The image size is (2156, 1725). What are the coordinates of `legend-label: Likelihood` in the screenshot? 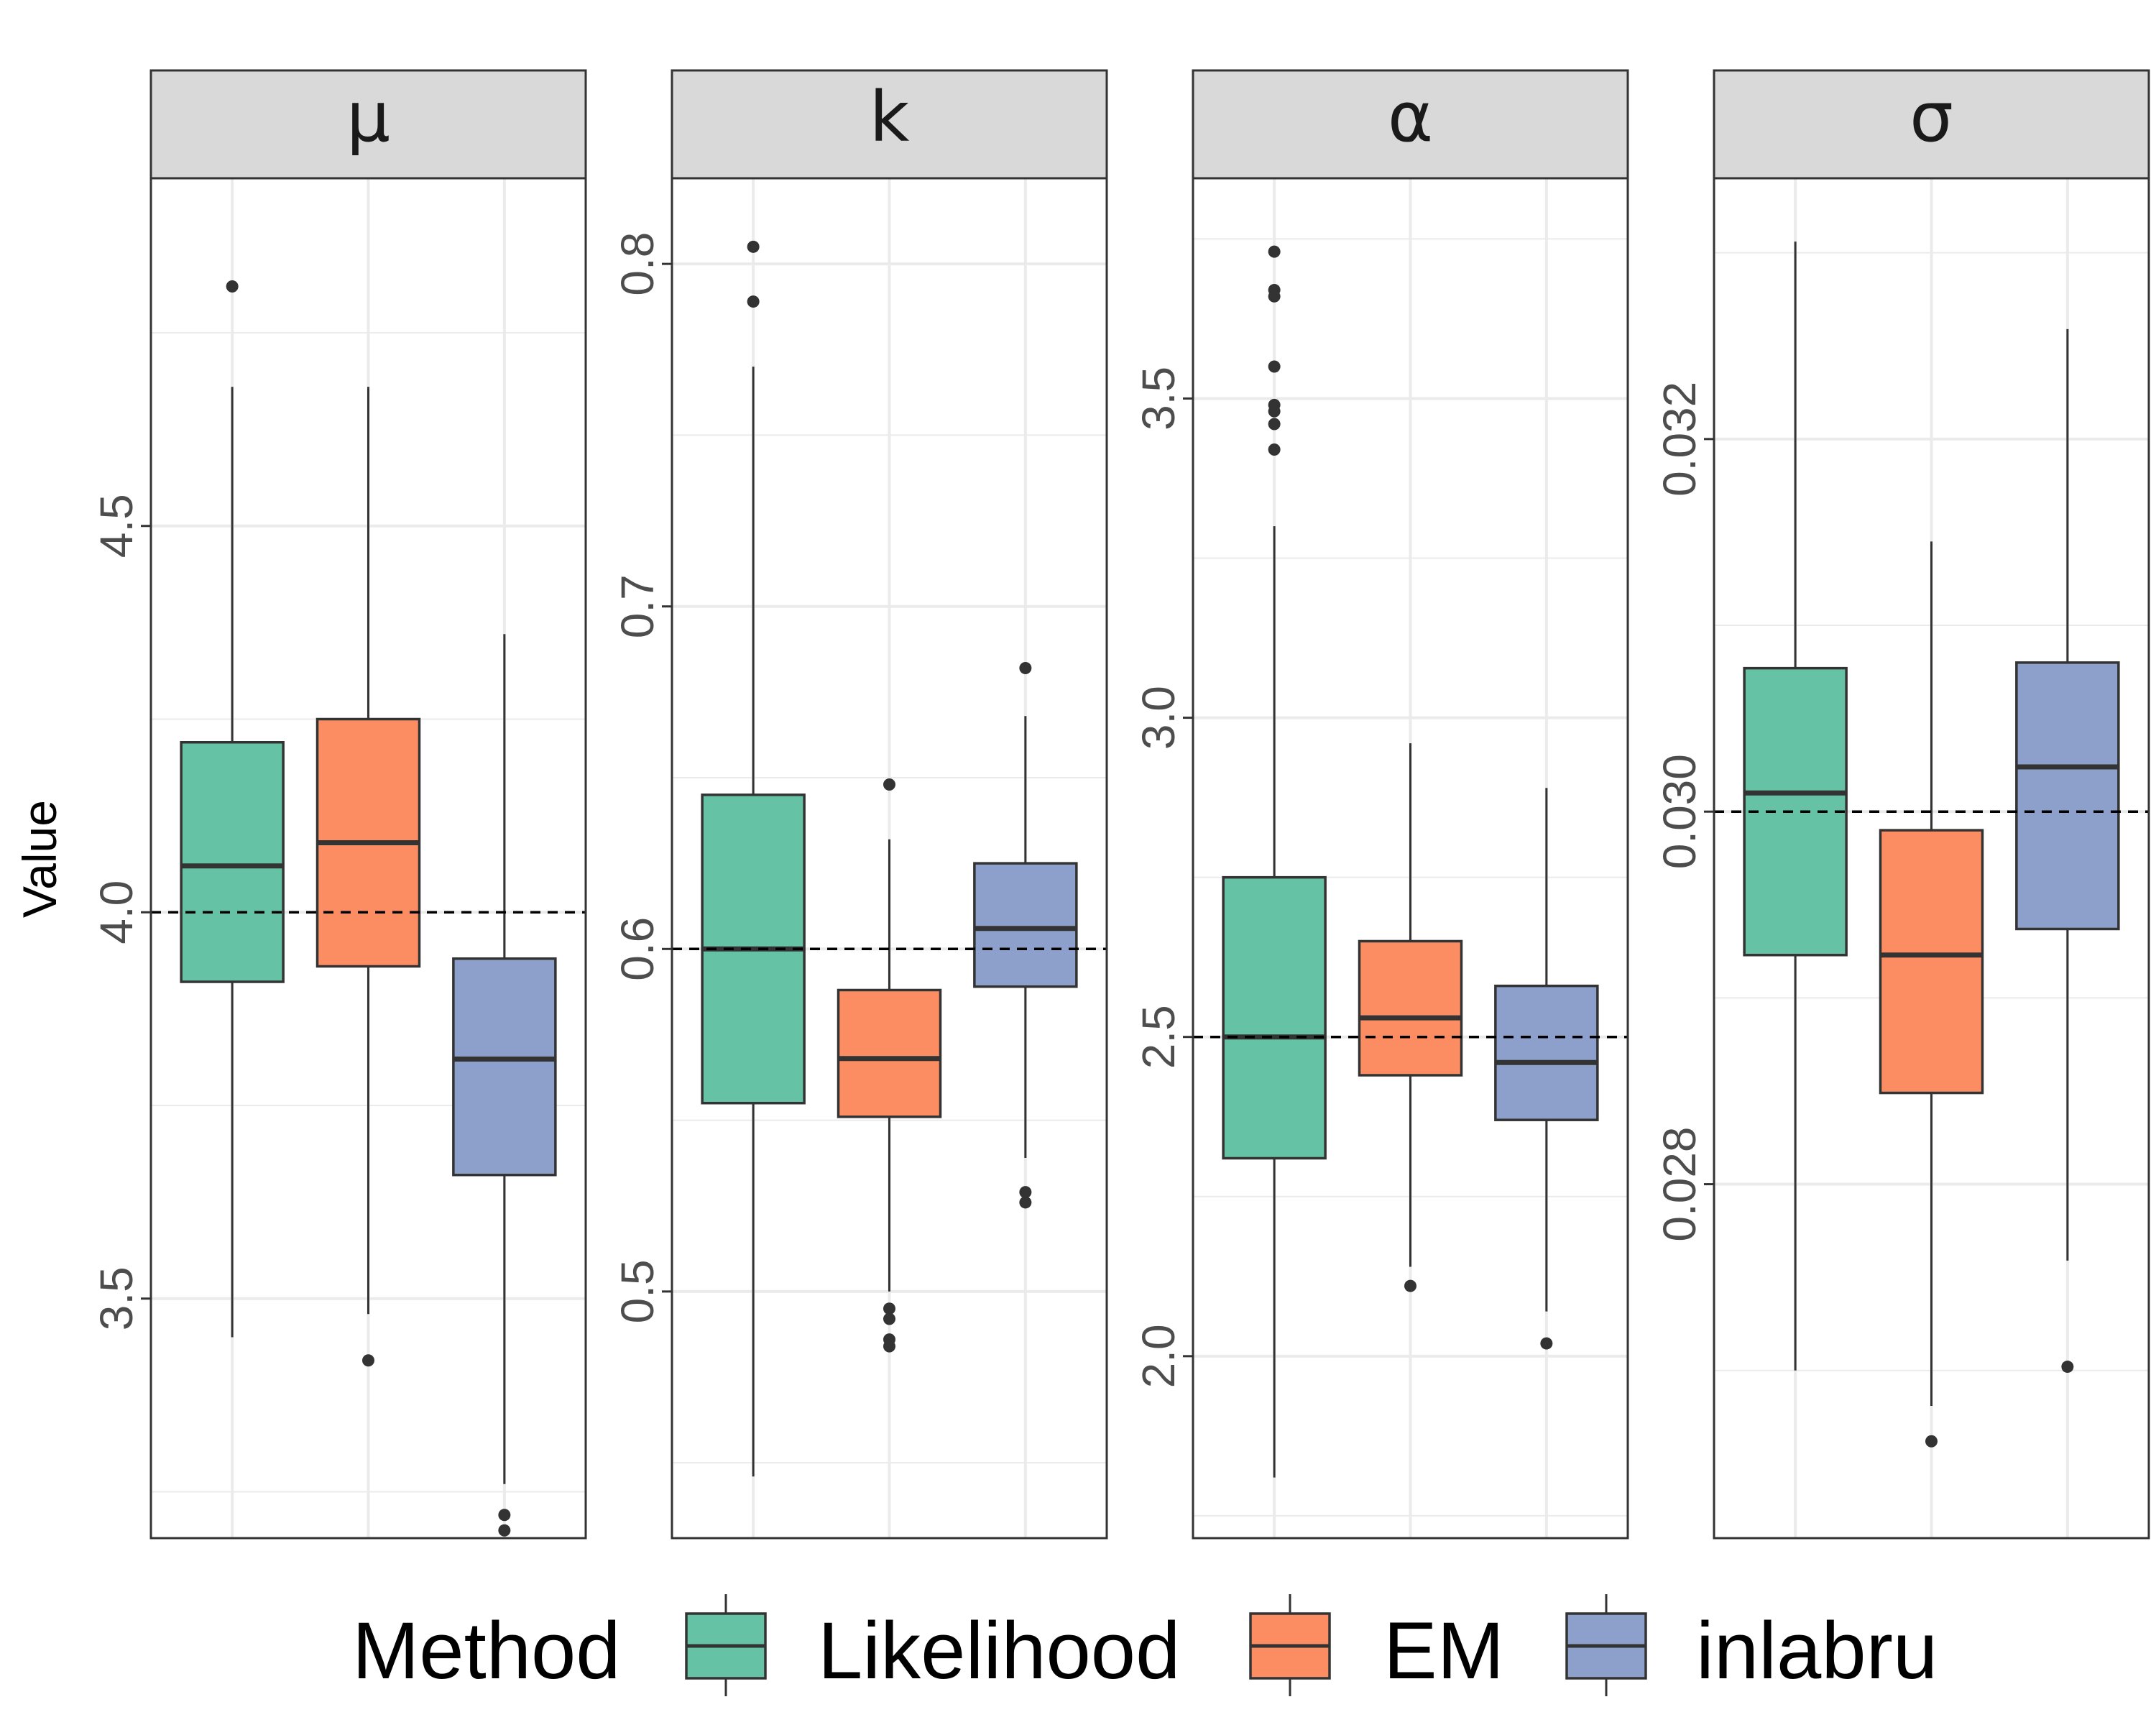 It's located at (999, 1651).